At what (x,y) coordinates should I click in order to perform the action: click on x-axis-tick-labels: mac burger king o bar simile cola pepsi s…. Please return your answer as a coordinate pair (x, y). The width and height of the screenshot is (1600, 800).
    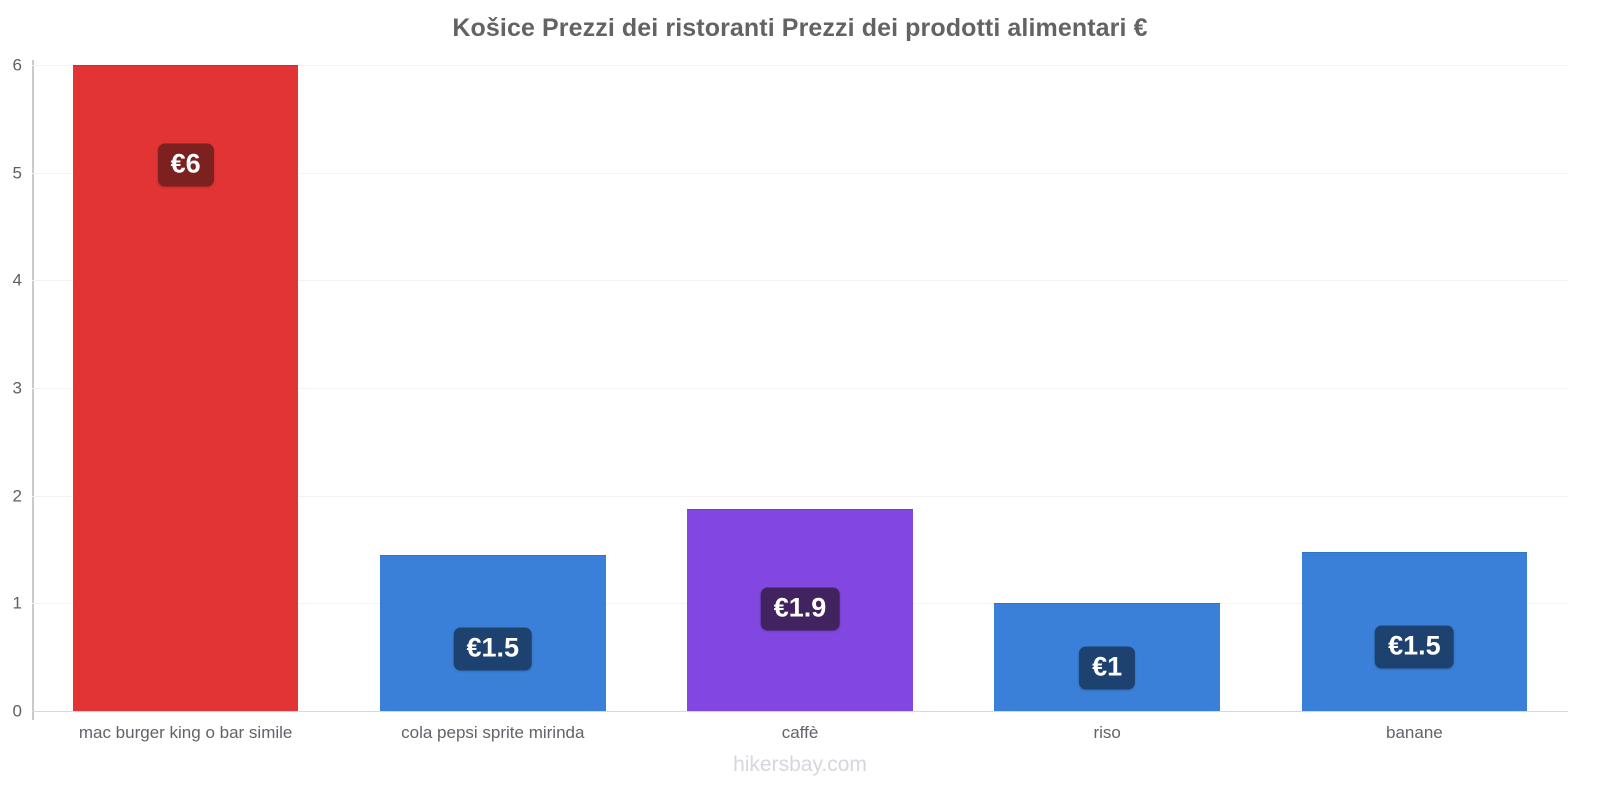
    Looking at the image, I should click on (800, 733).